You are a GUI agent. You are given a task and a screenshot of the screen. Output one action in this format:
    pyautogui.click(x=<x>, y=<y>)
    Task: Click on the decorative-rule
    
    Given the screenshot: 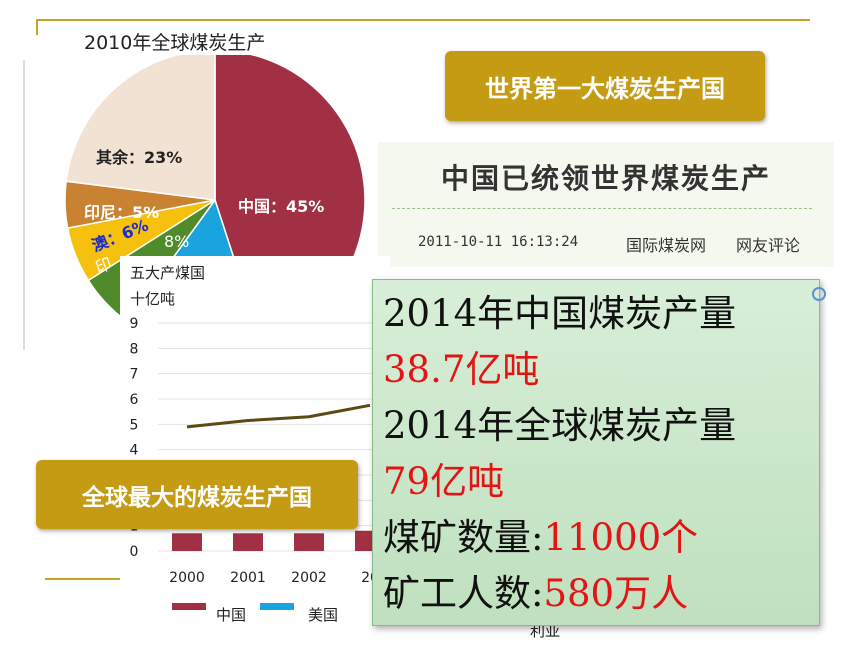 What is the action you would take?
    pyautogui.click(x=107, y=579)
    